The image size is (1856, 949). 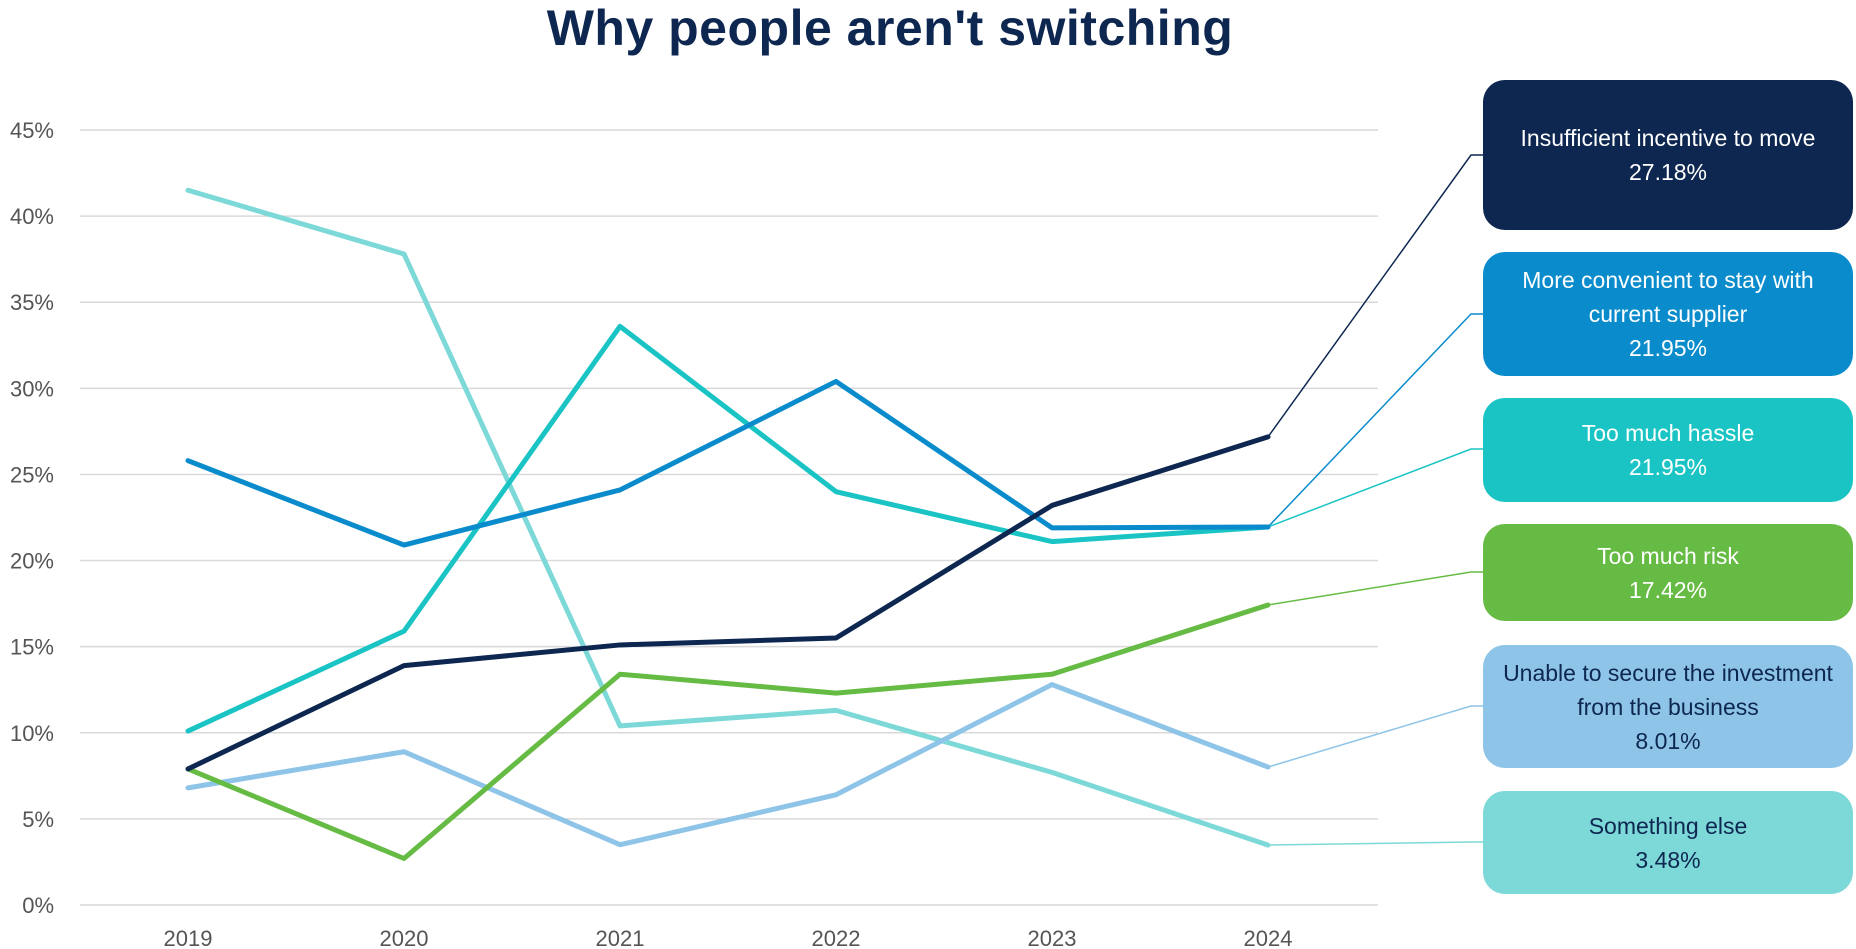 I want to click on y-tick-label: 0%, so click(x=38, y=905).